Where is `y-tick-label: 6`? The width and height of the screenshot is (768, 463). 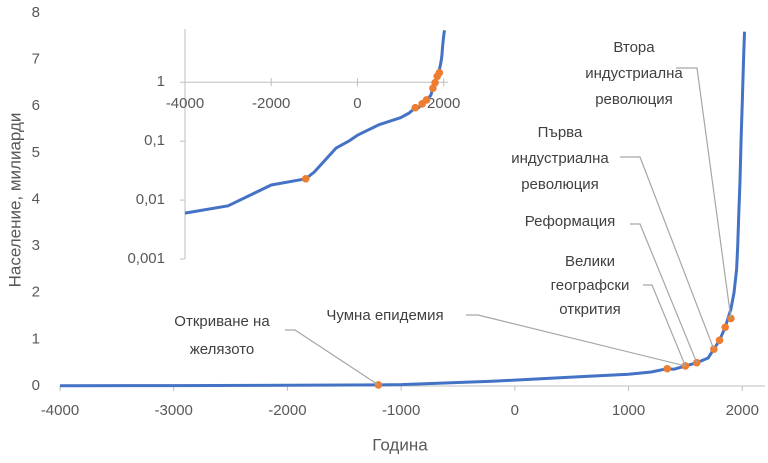 y-tick-label: 6 is located at coordinates (36, 105).